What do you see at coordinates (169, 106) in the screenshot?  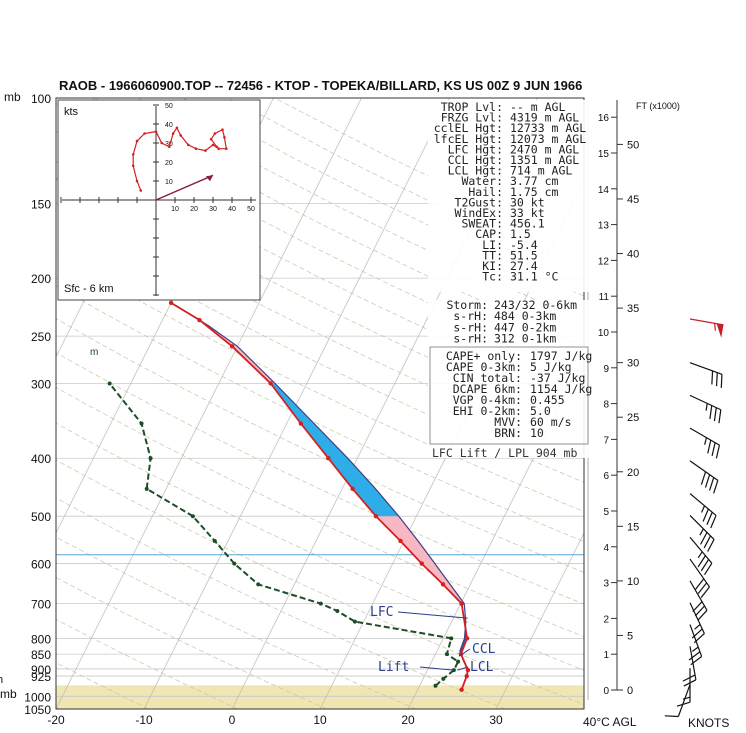 I see `hodograph-v-tick-label: 50` at bounding box center [169, 106].